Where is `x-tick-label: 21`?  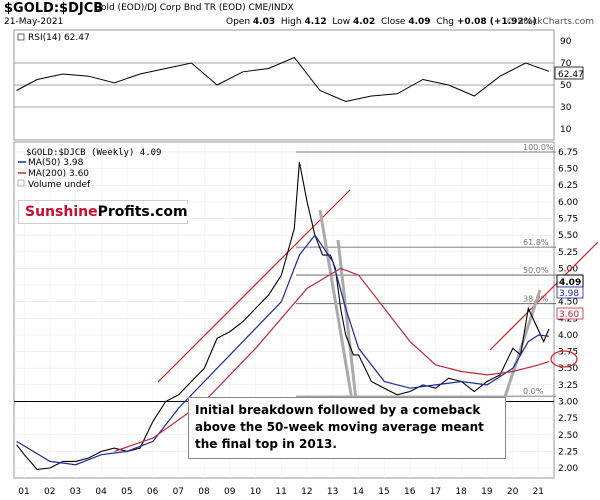
x-tick-label: 21 is located at coordinates (538, 492).